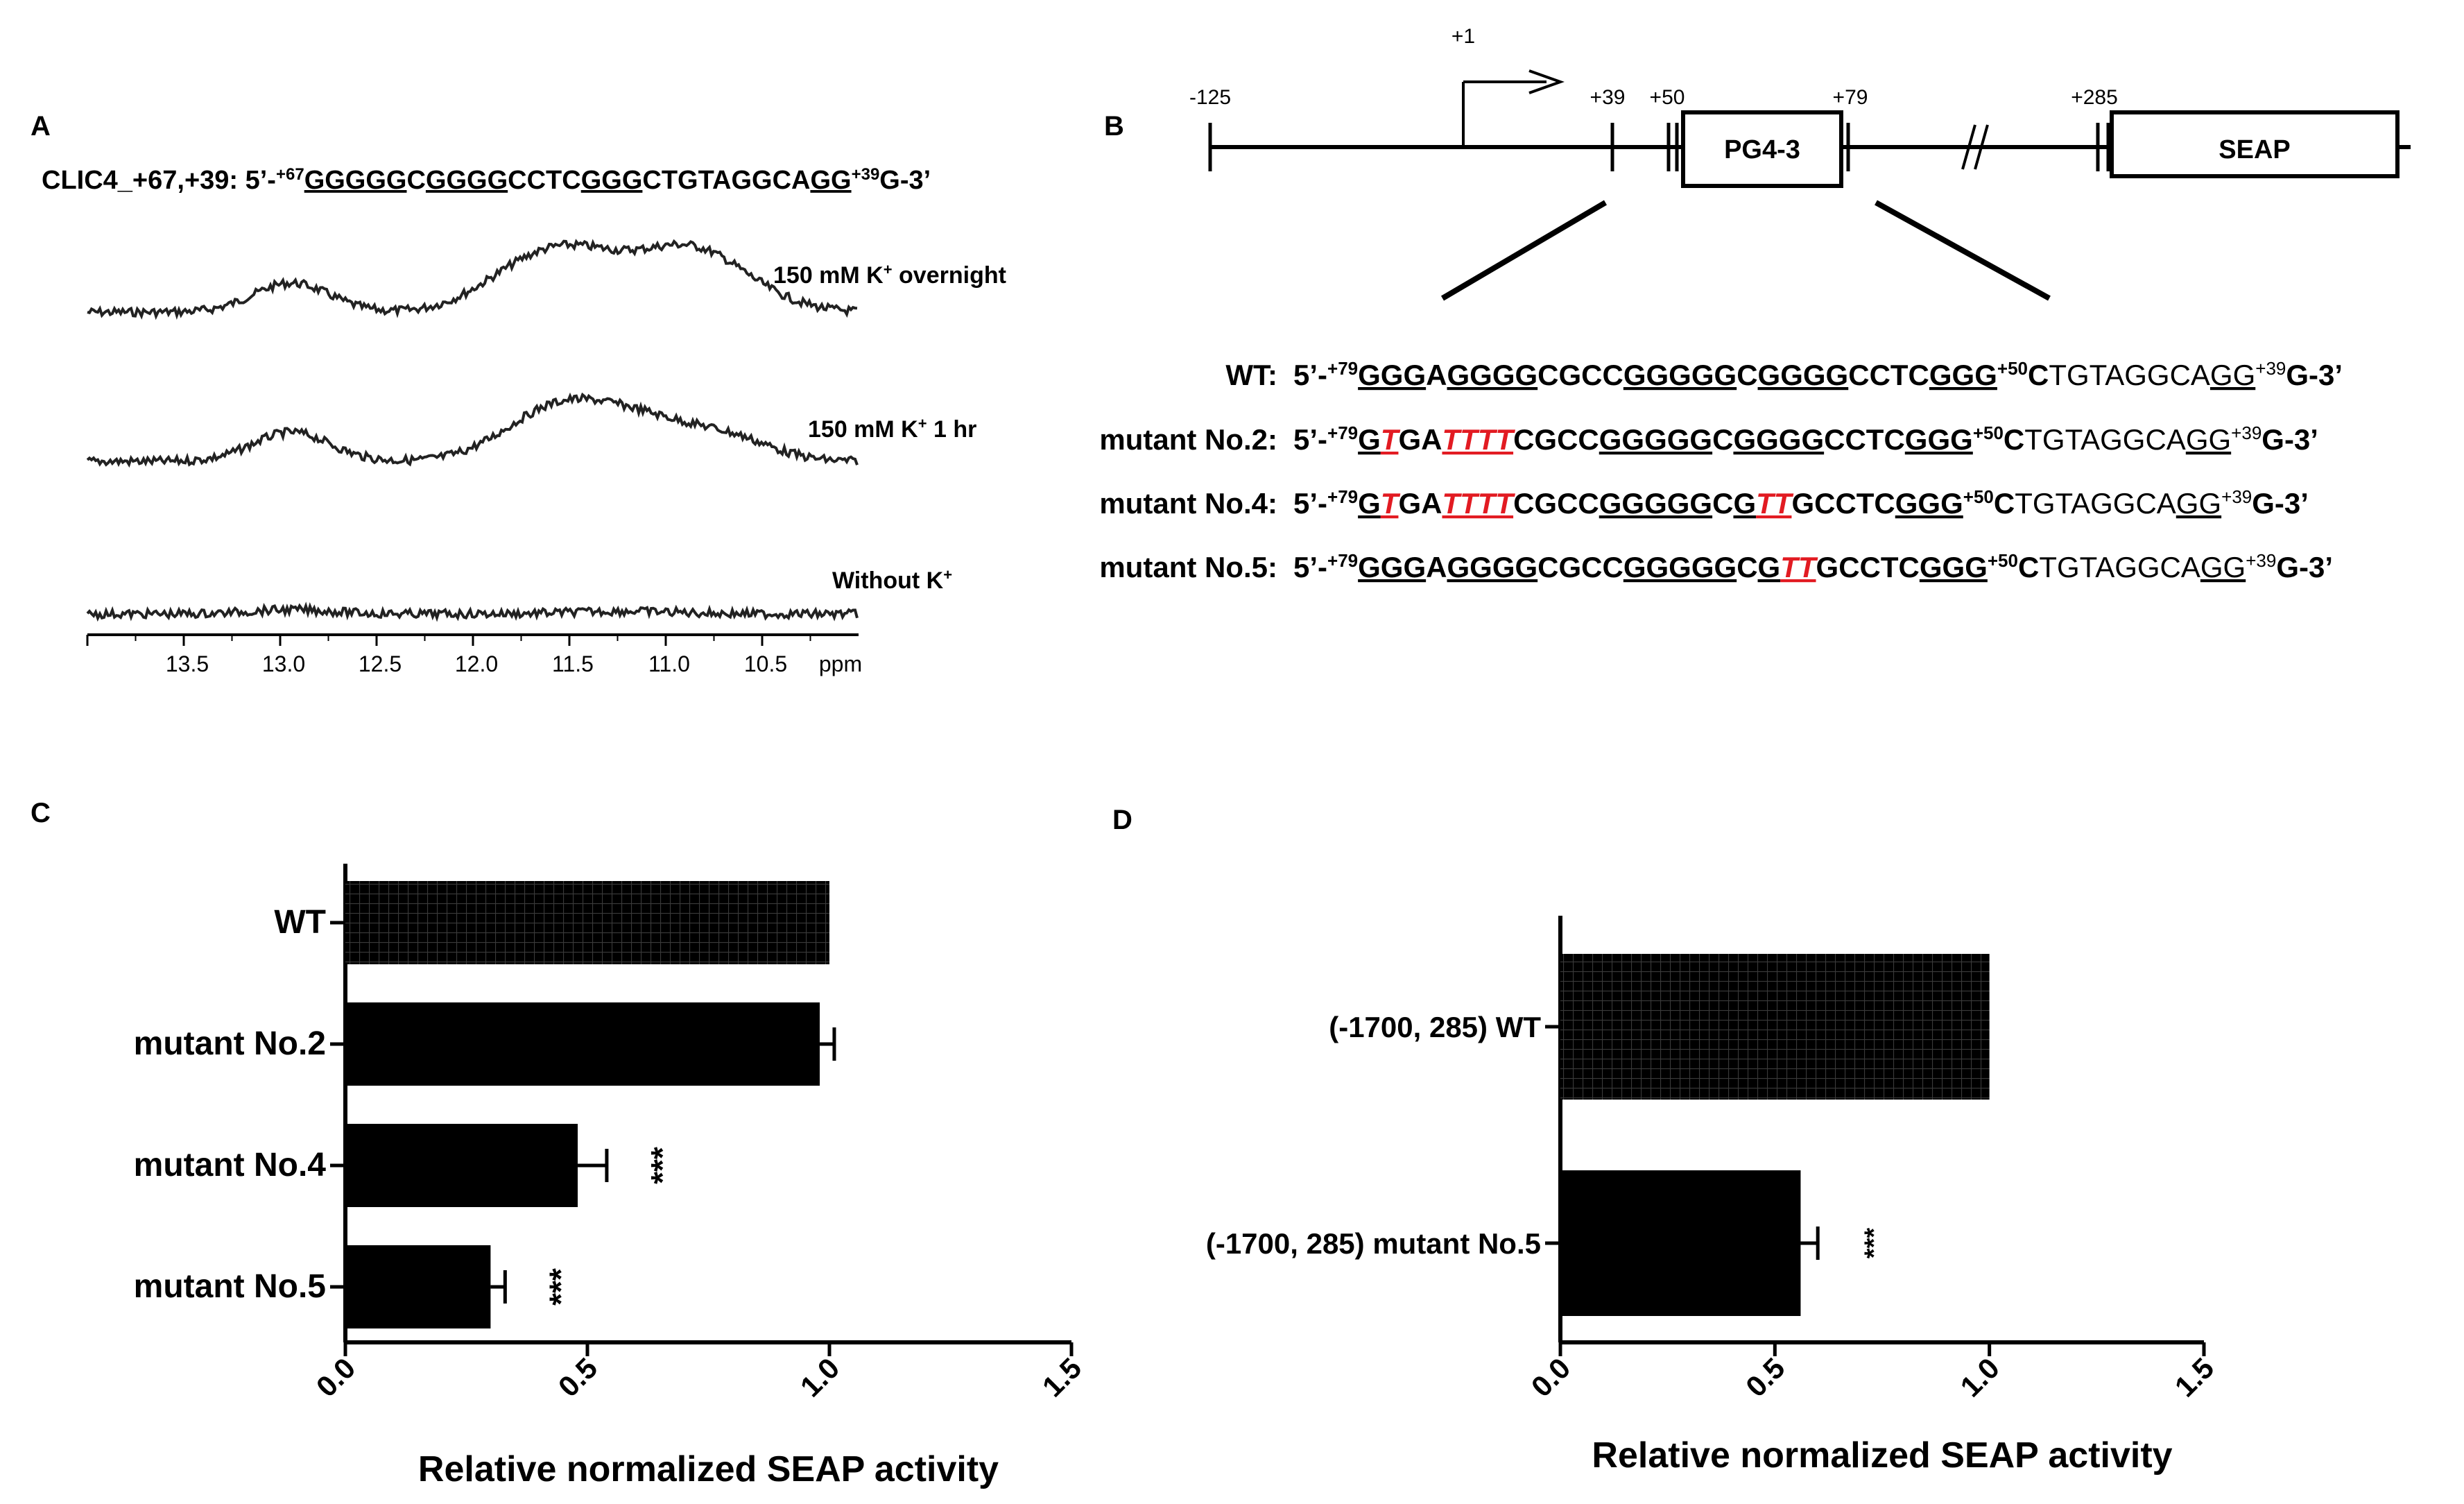  What do you see at coordinates (1963, 250) in the screenshot?
I see `zoom-line-right` at bounding box center [1963, 250].